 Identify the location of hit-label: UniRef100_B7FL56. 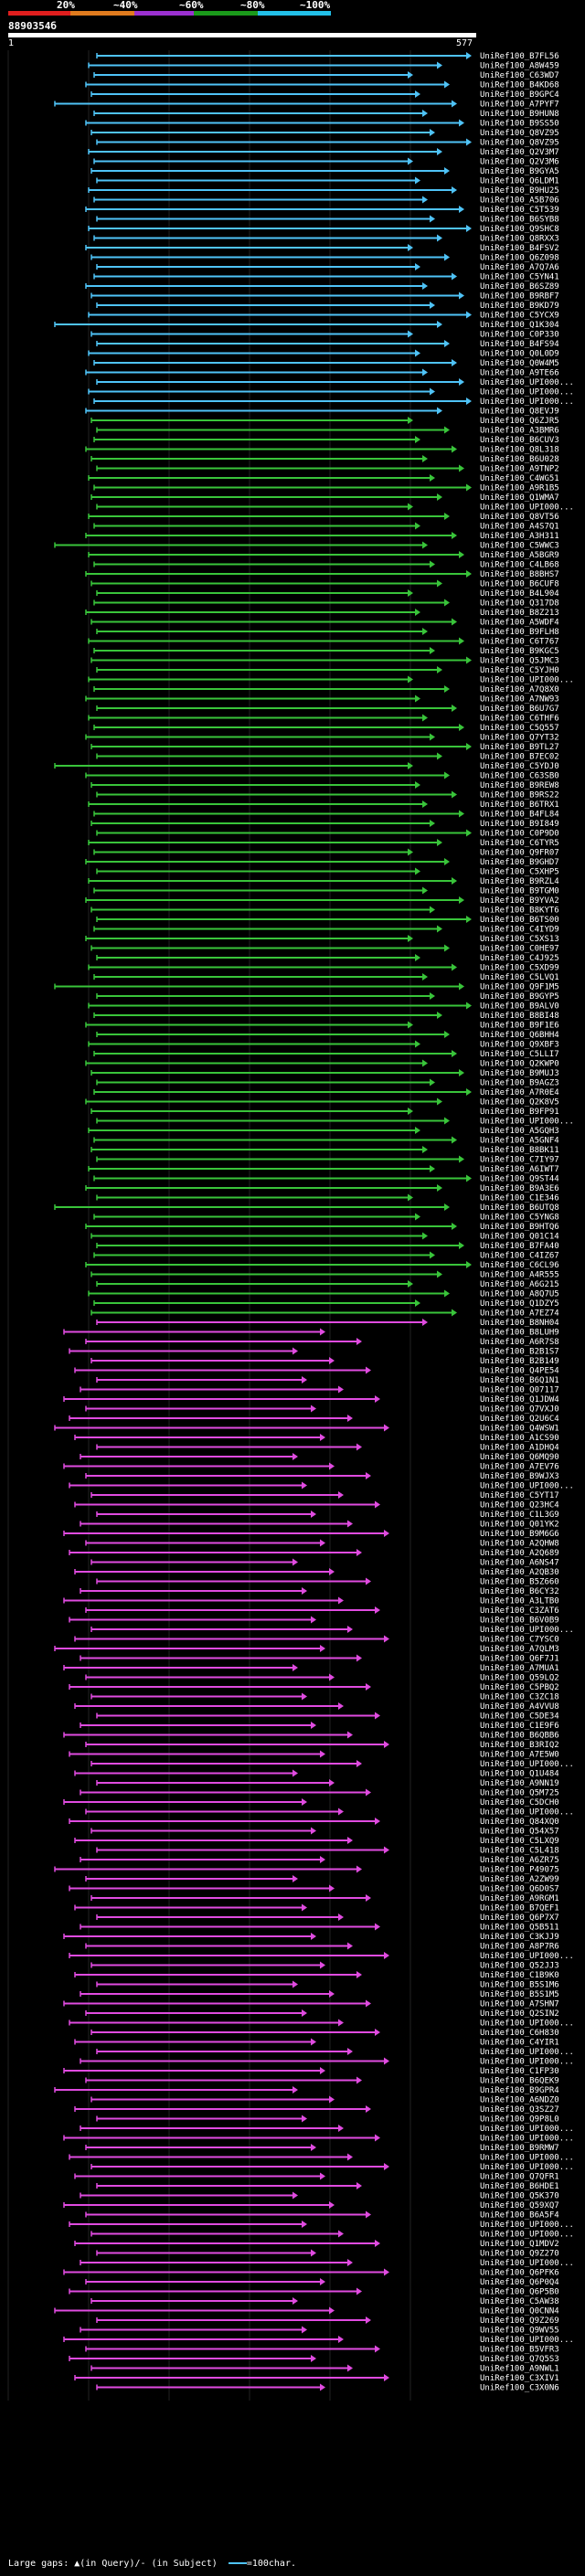
(519, 56).